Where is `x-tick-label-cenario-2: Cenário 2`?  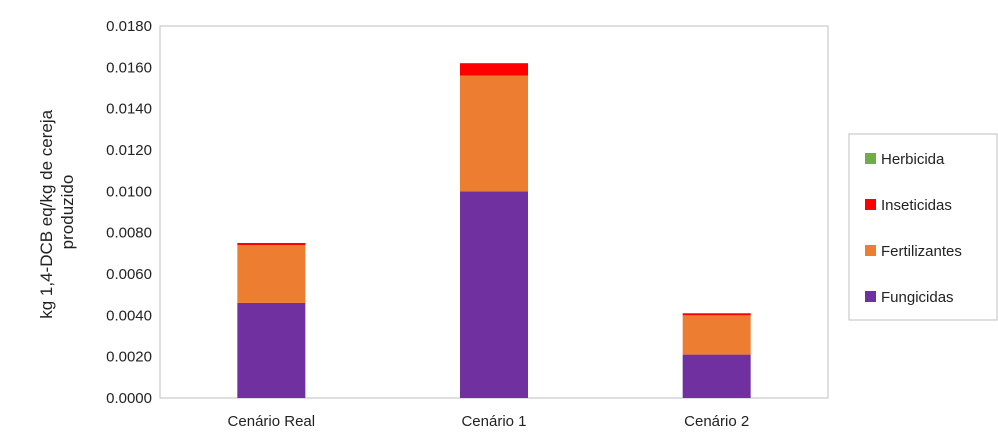
x-tick-label-cenario-2: Cenário 2 is located at coordinates (716, 421).